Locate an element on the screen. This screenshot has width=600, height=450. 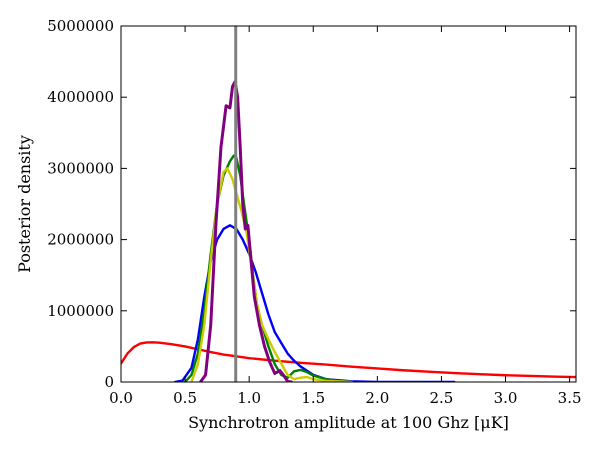
x-tick-label: 0.0 is located at coordinates (121, 398).